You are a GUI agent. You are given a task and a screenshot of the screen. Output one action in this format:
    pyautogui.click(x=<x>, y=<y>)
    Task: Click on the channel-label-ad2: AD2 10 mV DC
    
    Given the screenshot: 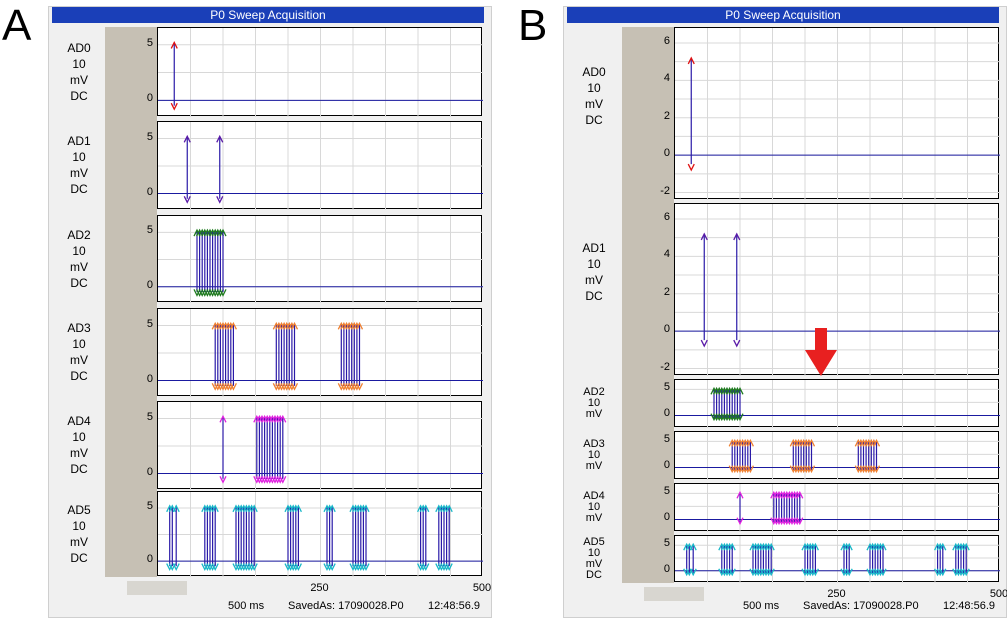 What is the action you would take?
    pyautogui.click(x=79, y=259)
    